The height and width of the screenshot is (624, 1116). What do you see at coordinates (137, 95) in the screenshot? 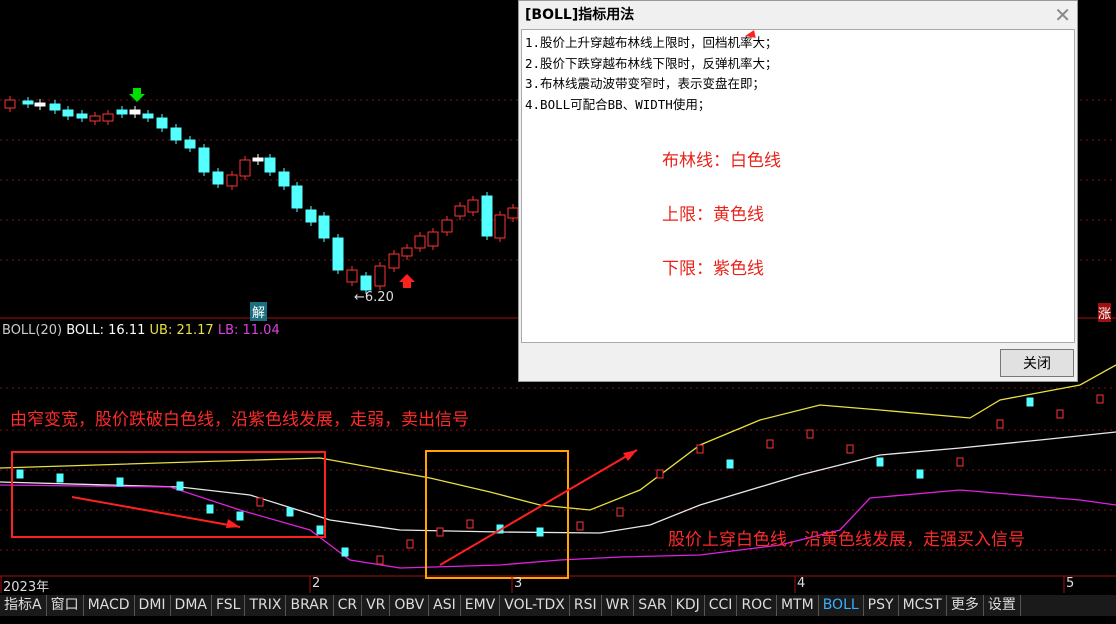
I see `sell-arrow` at bounding box center [137, 95].